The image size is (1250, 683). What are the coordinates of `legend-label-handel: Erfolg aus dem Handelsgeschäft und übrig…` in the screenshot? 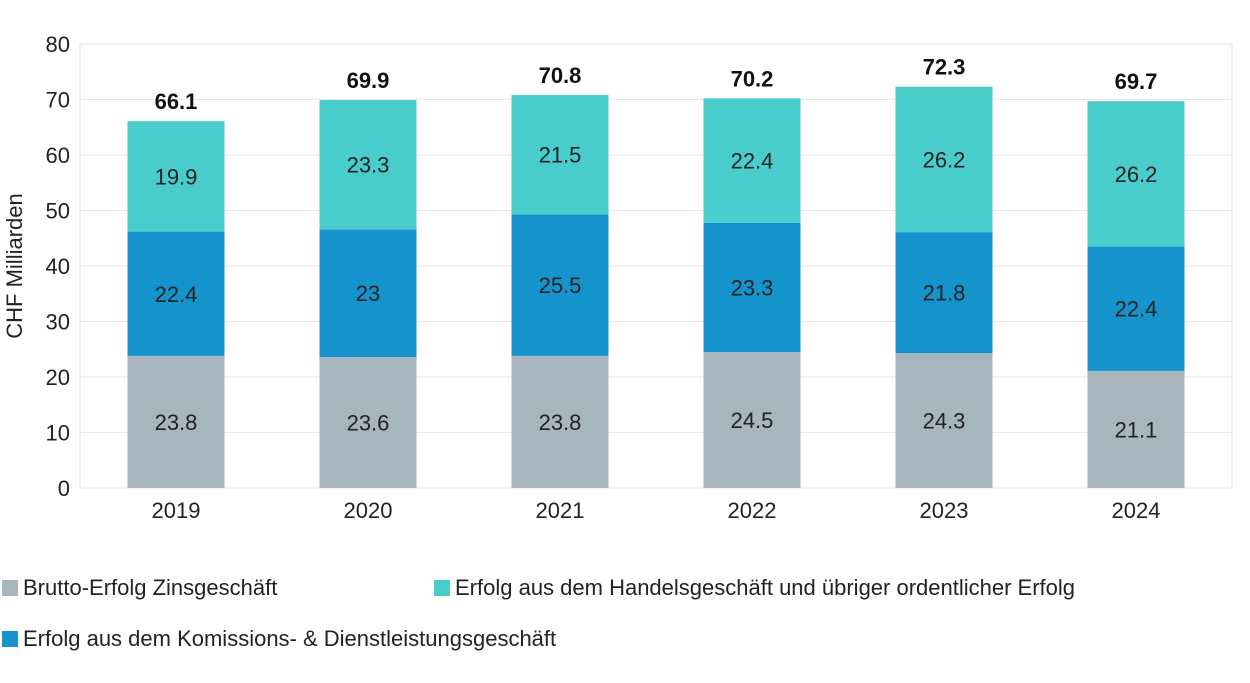 It's located at (765, 587).